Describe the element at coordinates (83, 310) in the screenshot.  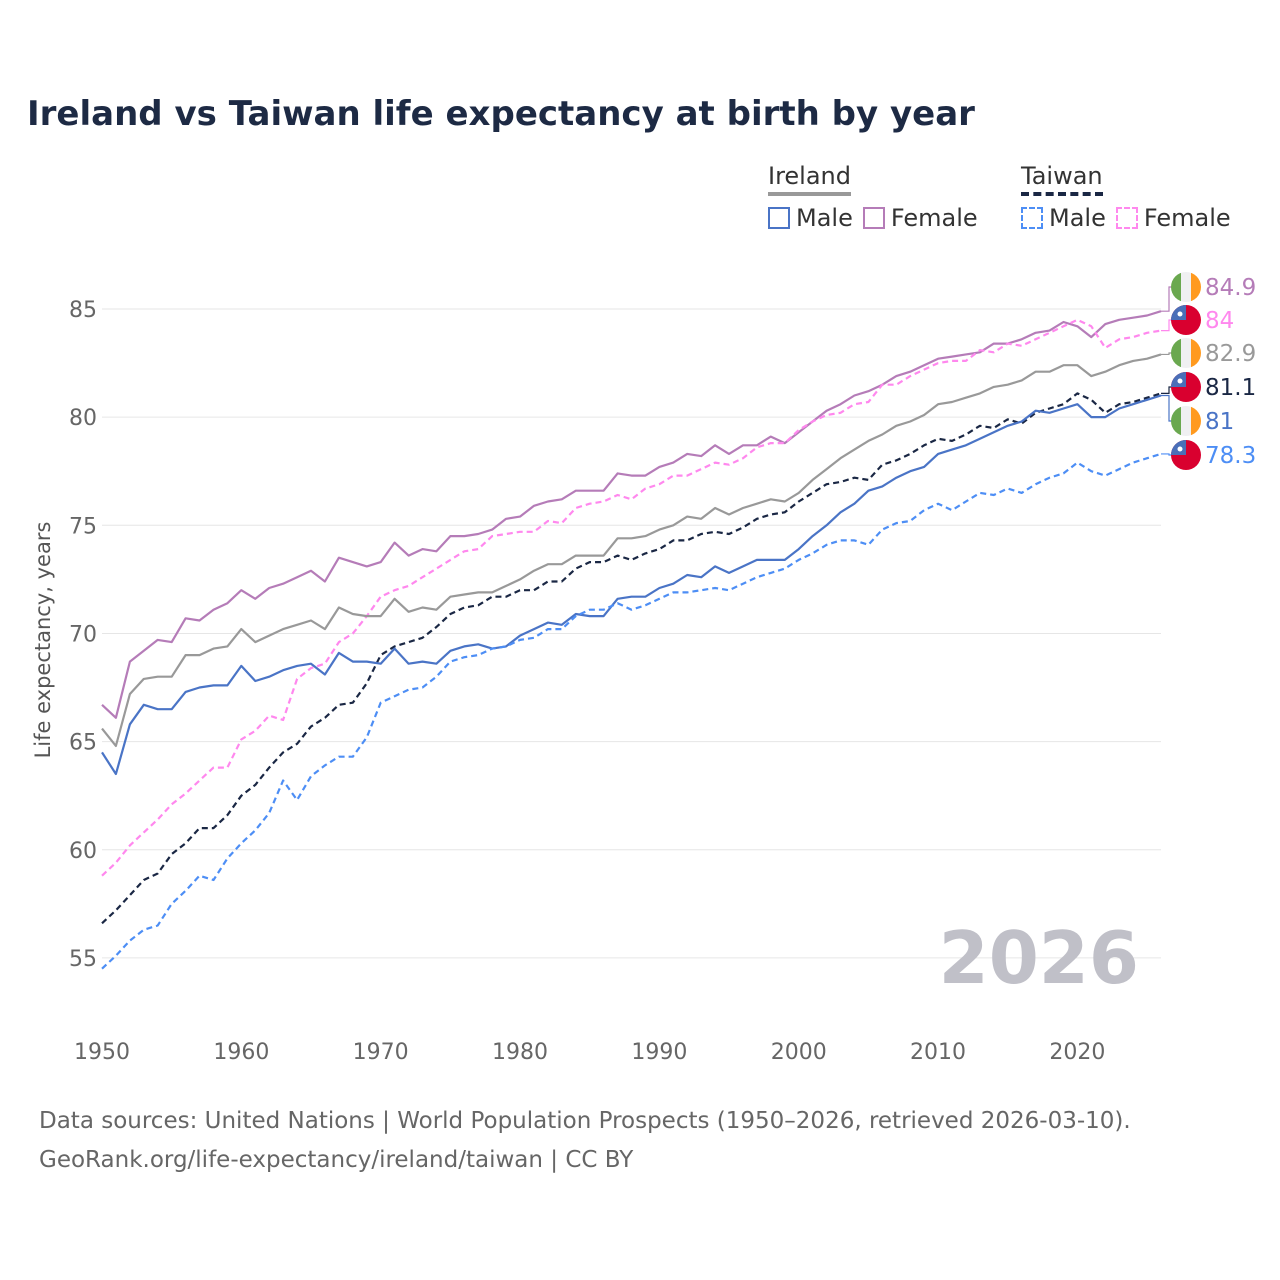
I see `y-tick-label: 85` at that location.